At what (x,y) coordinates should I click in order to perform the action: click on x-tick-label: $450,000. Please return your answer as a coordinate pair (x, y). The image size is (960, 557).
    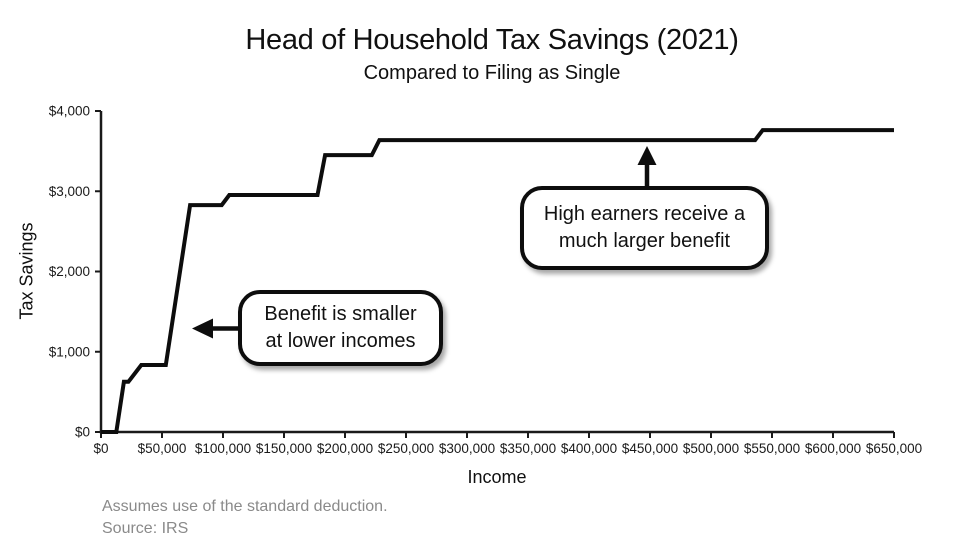
    Looking at the image, I should click on (650, 448).